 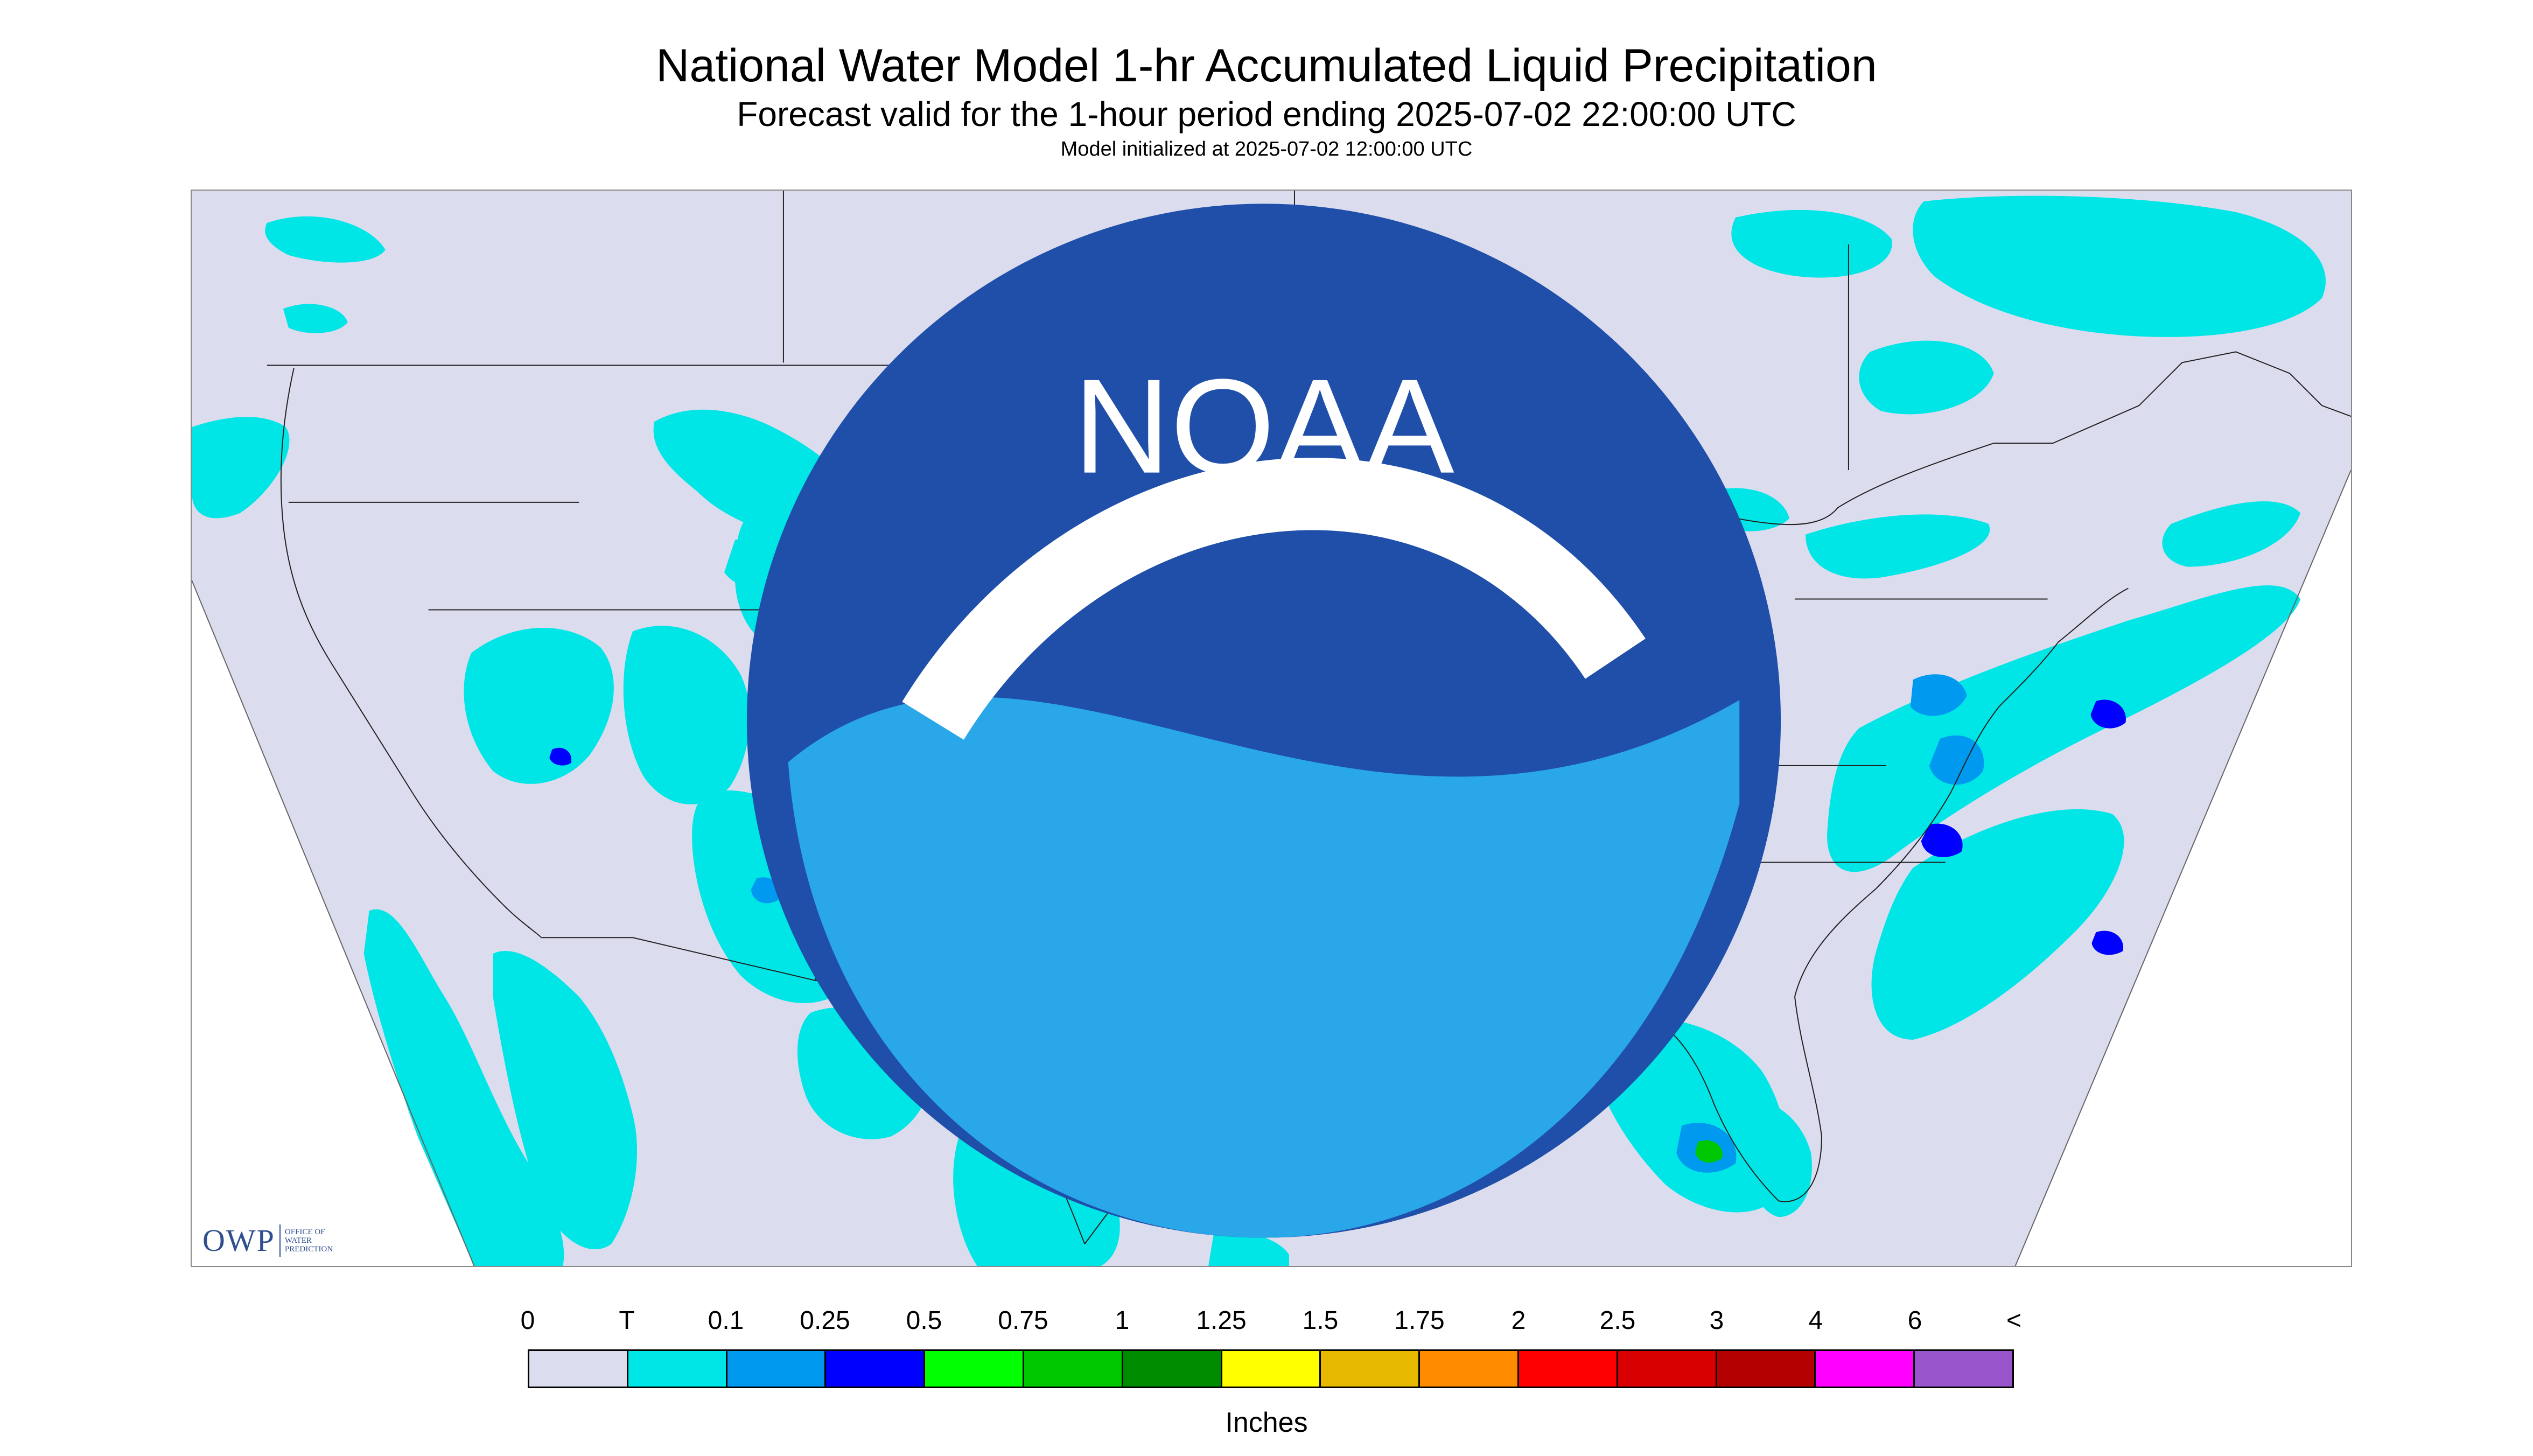 I want to click on legend-tick: 1.25, so click(x=1221, y=1320).